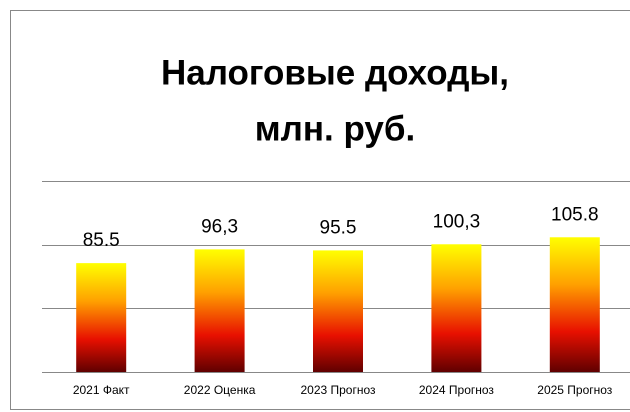  What do you see at coordinates (219, 226) in the screenshot?
I see `data-label: 96,3` at bounding box center [219, 226].